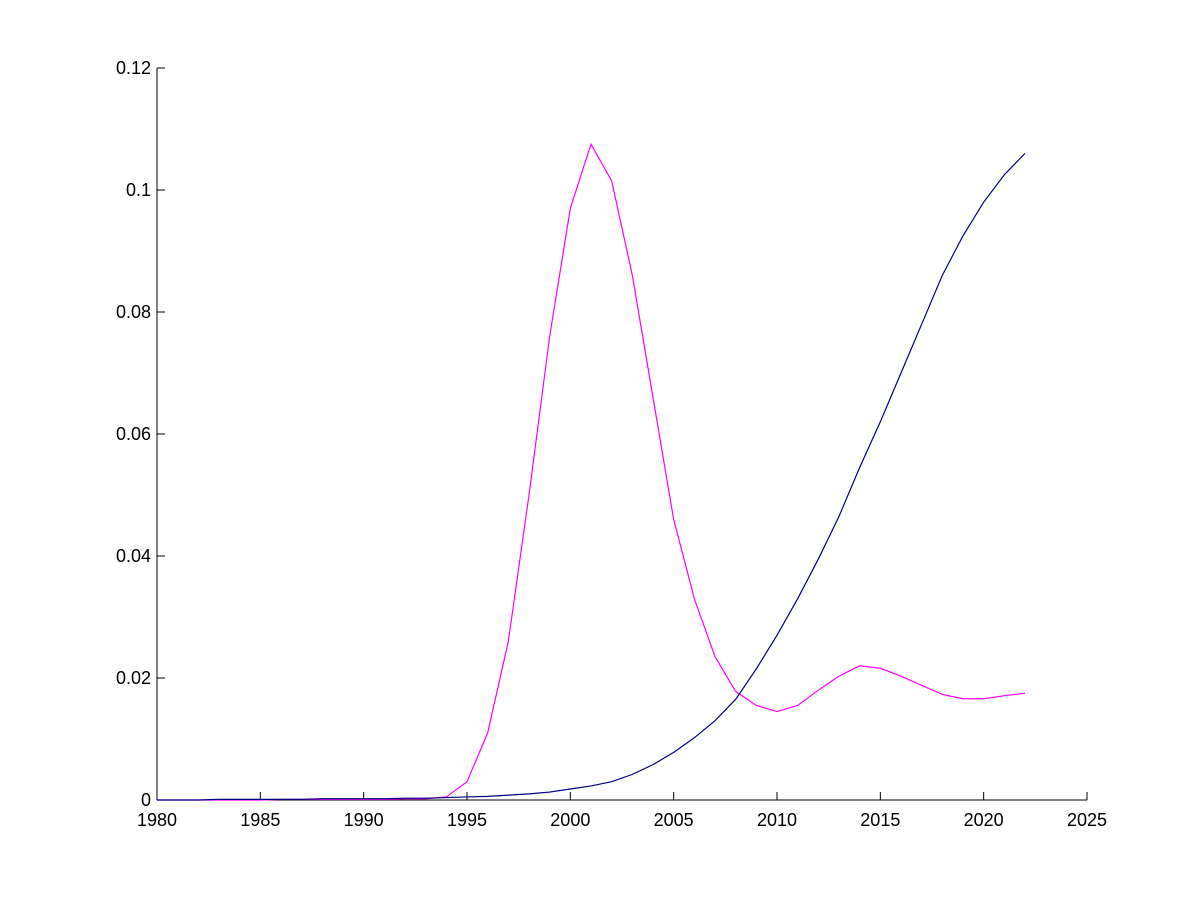 The height and width of the screenshot is (900, 1200). Describe the element at coordinates (133, 678) in the screenshot. I see `y-tick-label: 0.02` at that location.